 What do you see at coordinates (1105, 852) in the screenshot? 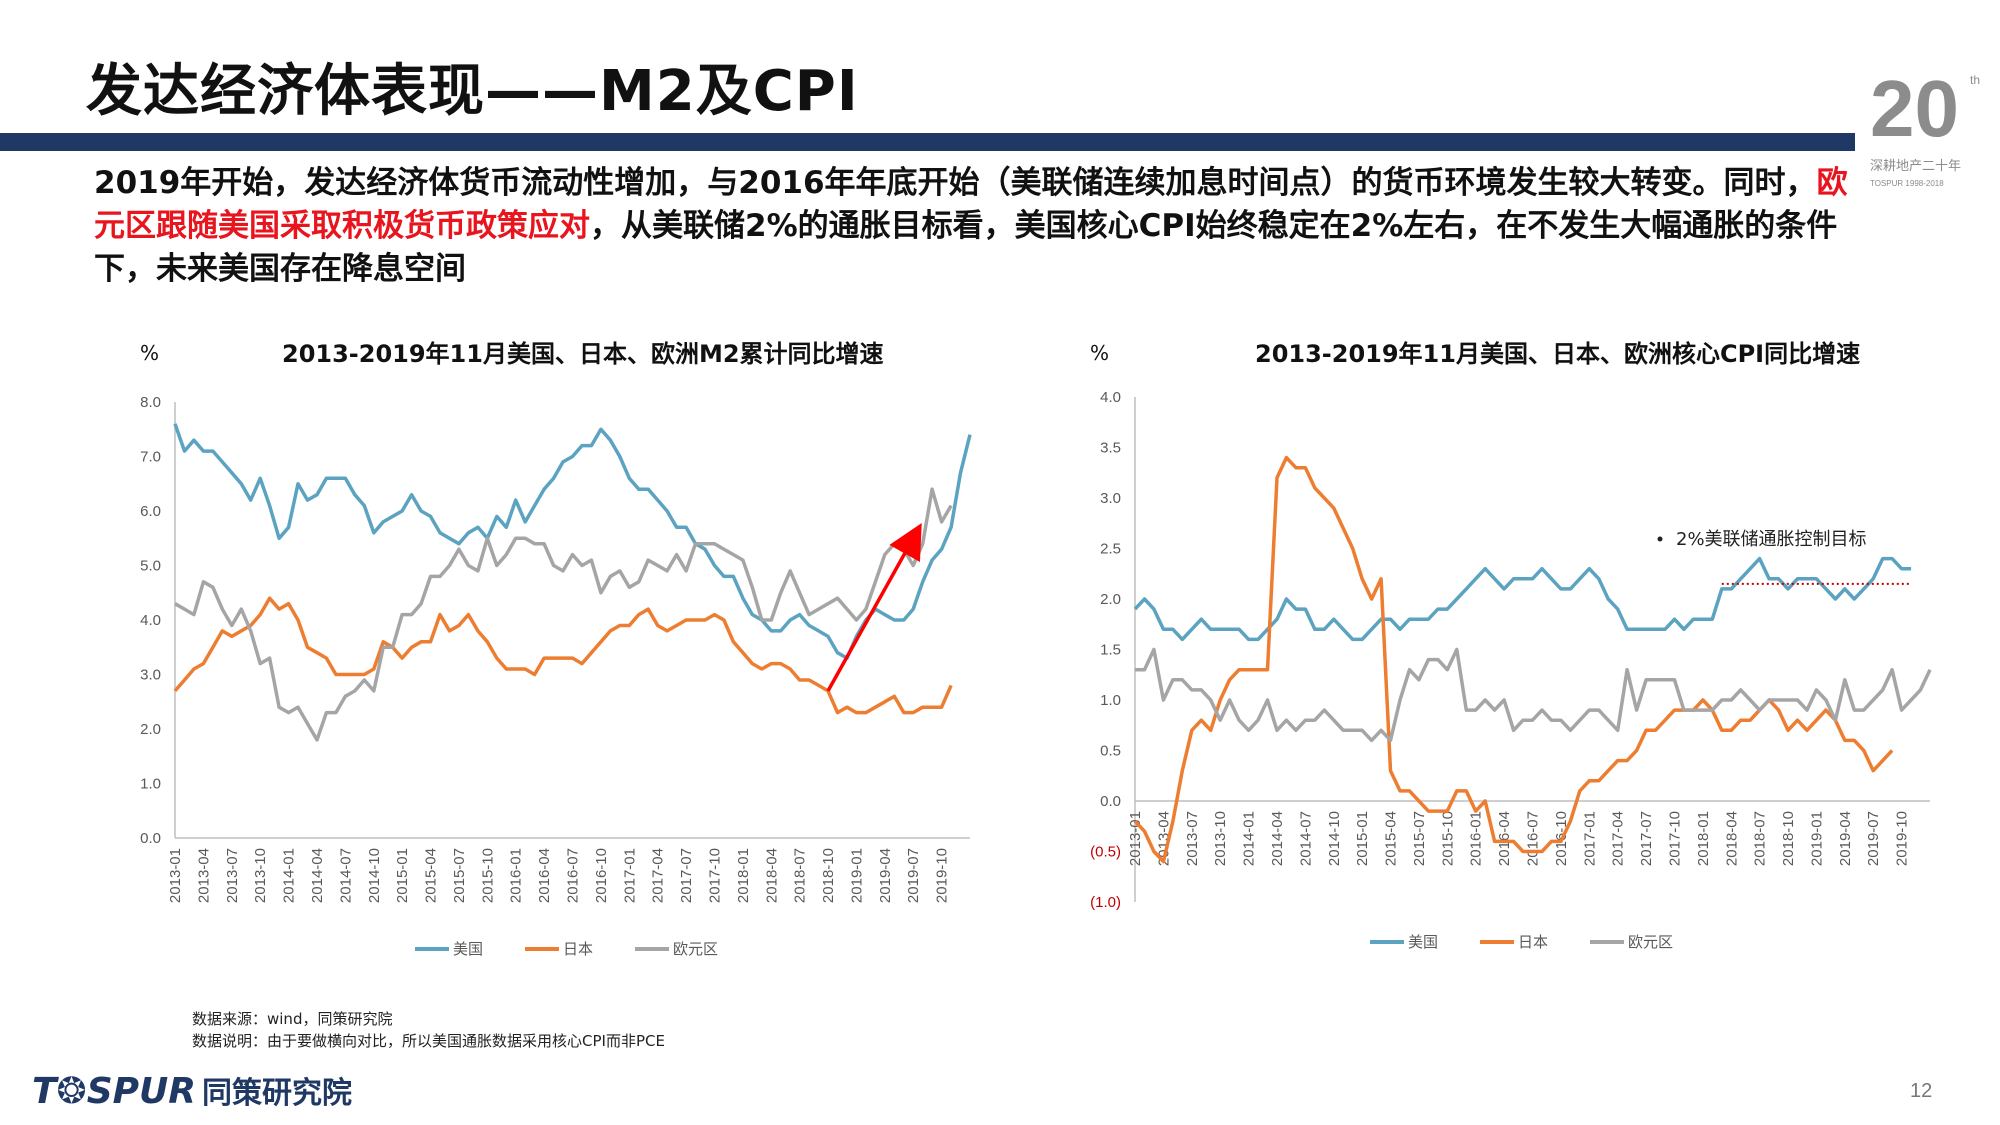
I see `y-tick-label: (0.5)` at bounding box center [1105, 852].